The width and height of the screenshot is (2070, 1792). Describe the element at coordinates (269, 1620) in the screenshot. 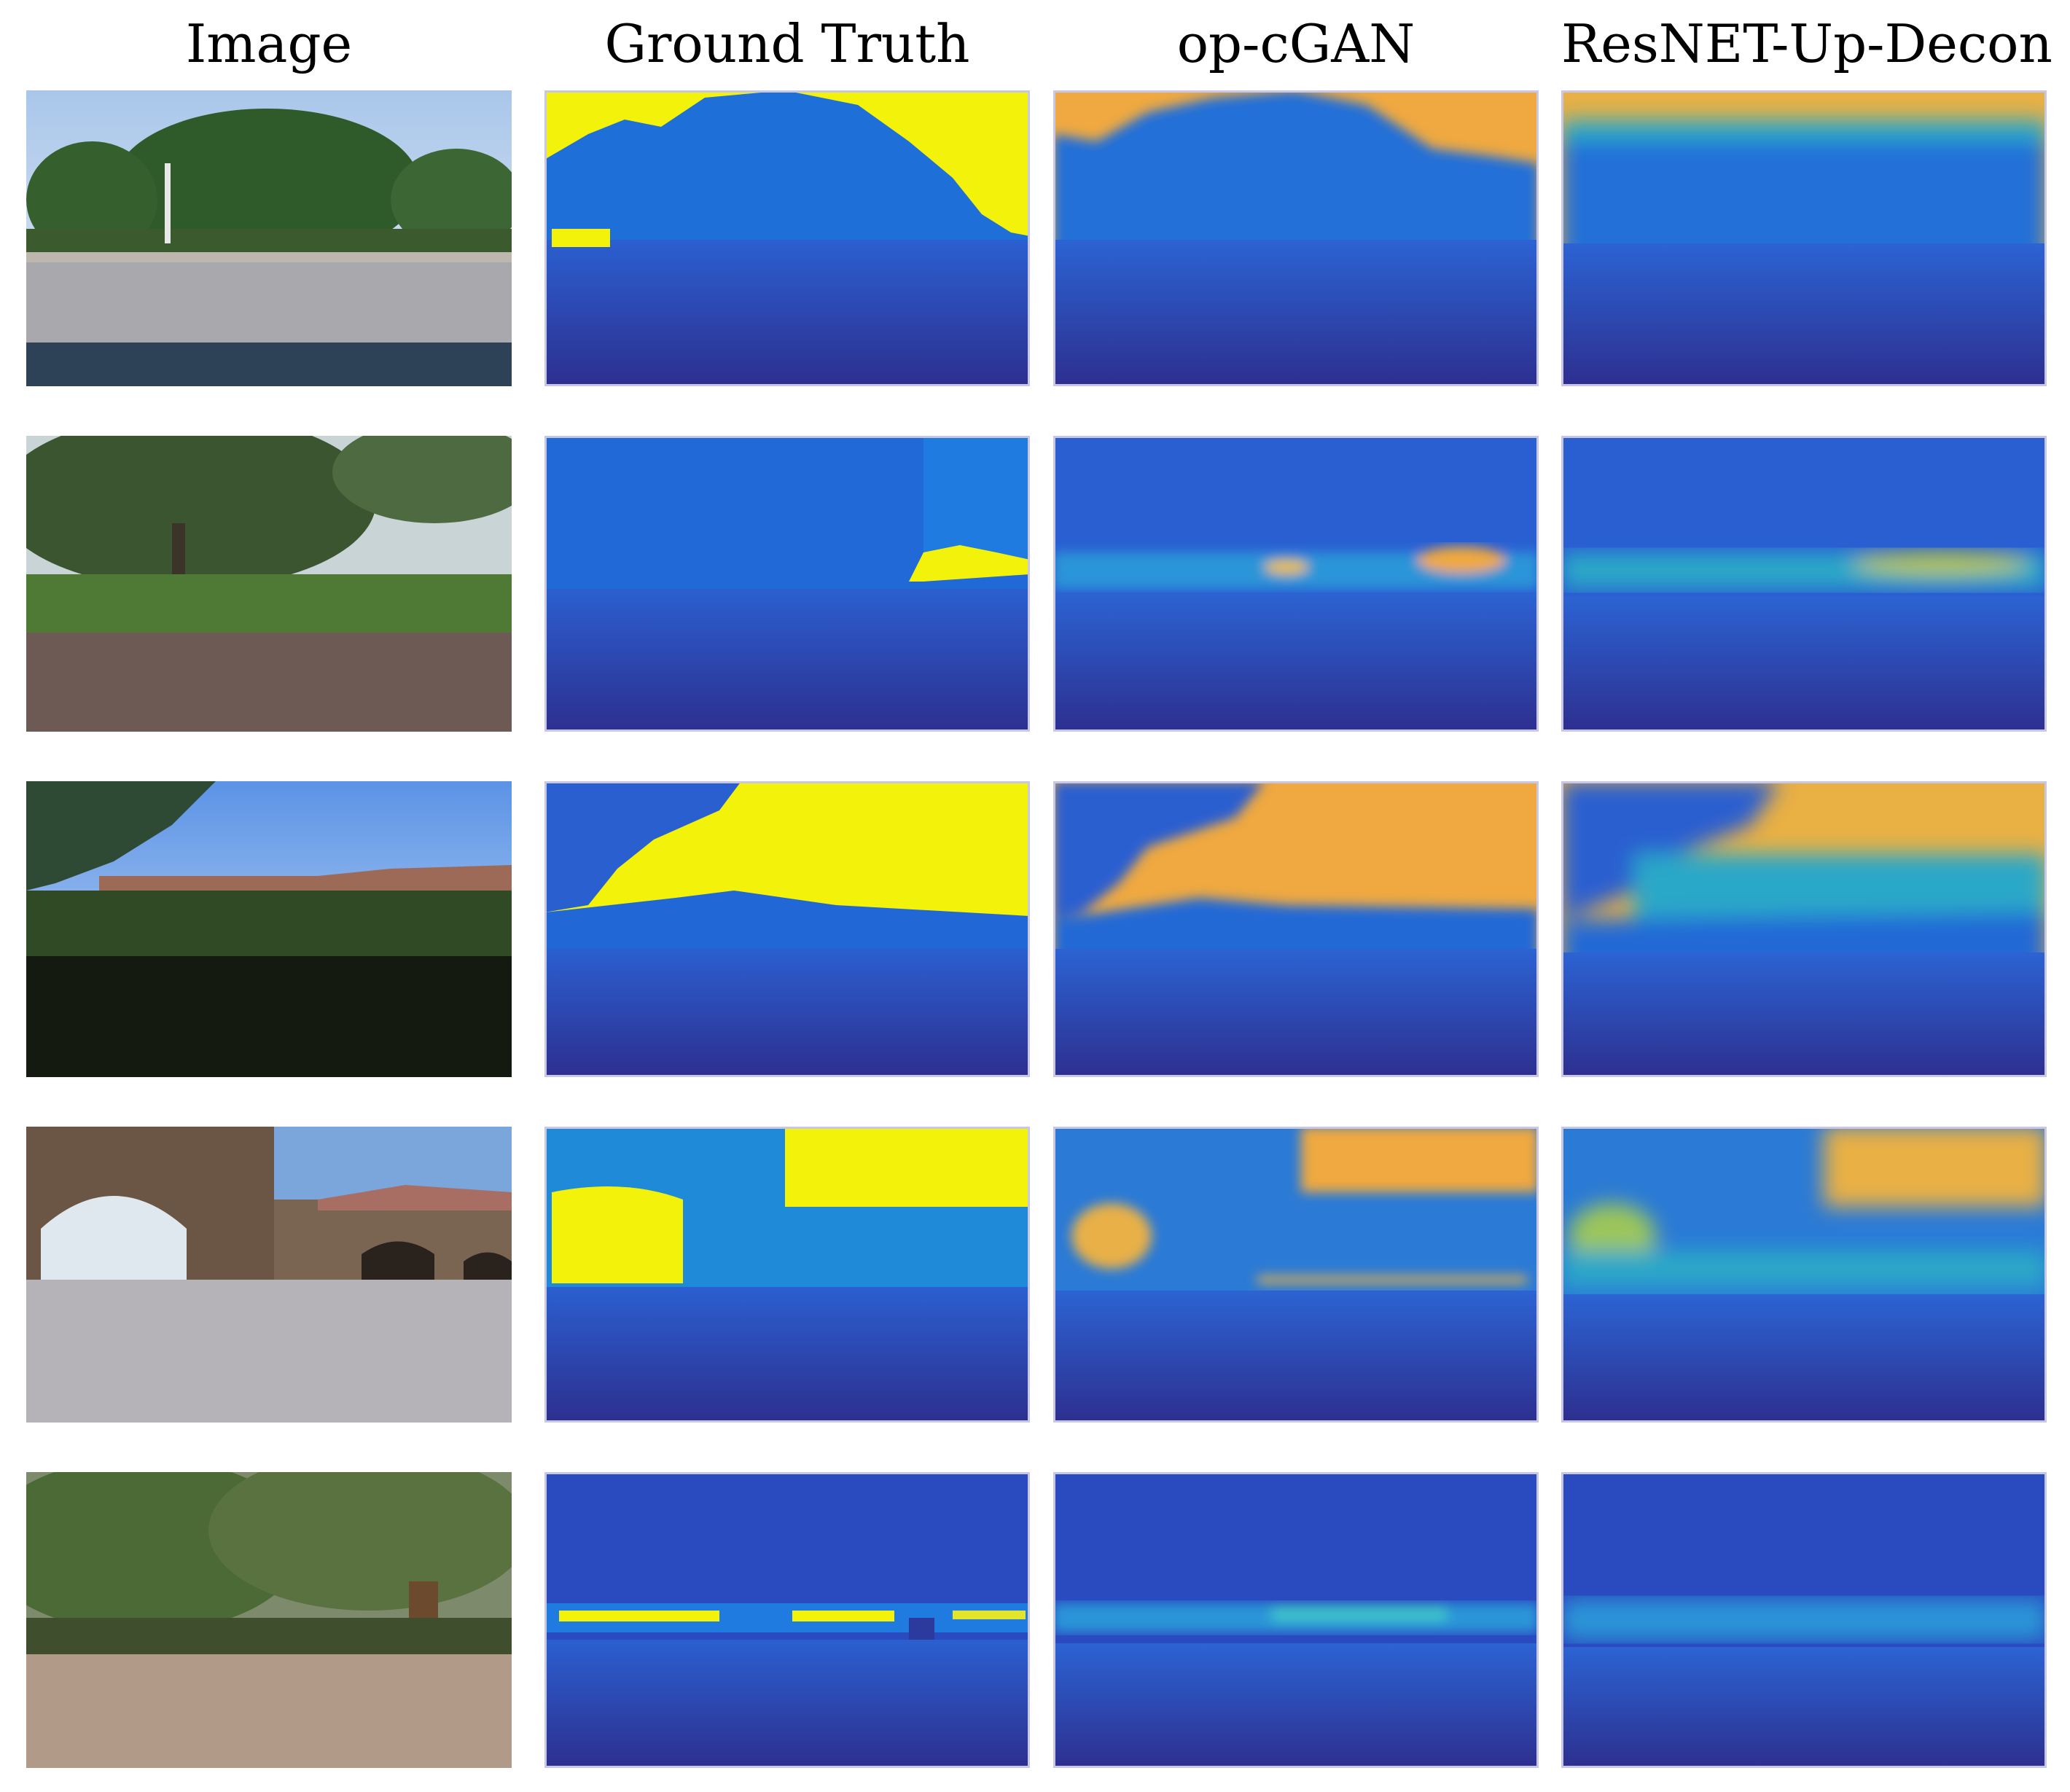

I see `row5-input-photo` at that location.